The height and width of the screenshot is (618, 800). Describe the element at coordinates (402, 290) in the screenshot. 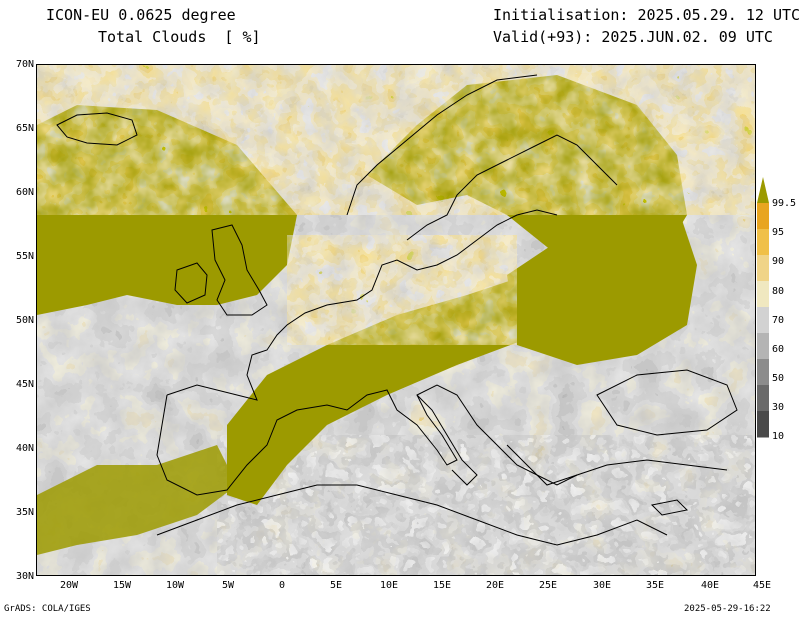

I see `broken-clouds-central` at that location.